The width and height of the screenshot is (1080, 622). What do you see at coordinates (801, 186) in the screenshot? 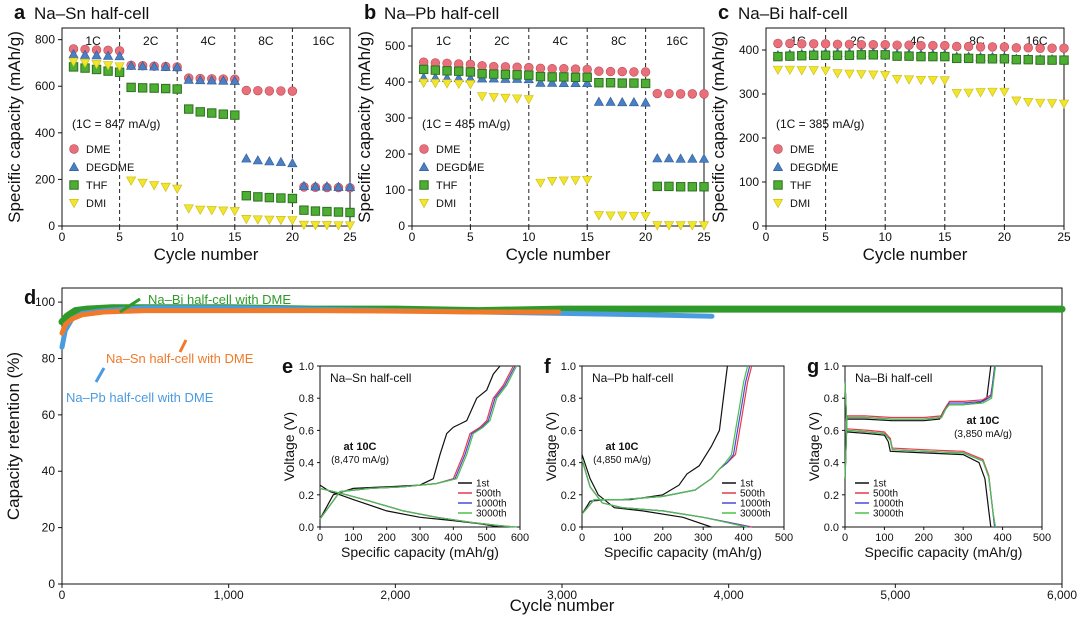
I see `legend-label: THF` at bounding box center [801, 186].